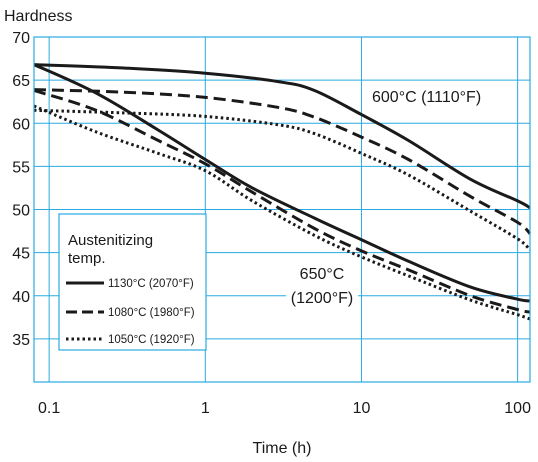 This screenshot has height=462, width=538. Describe the element at coordinates (21, 167) in the screenshot. I see `y-tick-label: 55` at that location.